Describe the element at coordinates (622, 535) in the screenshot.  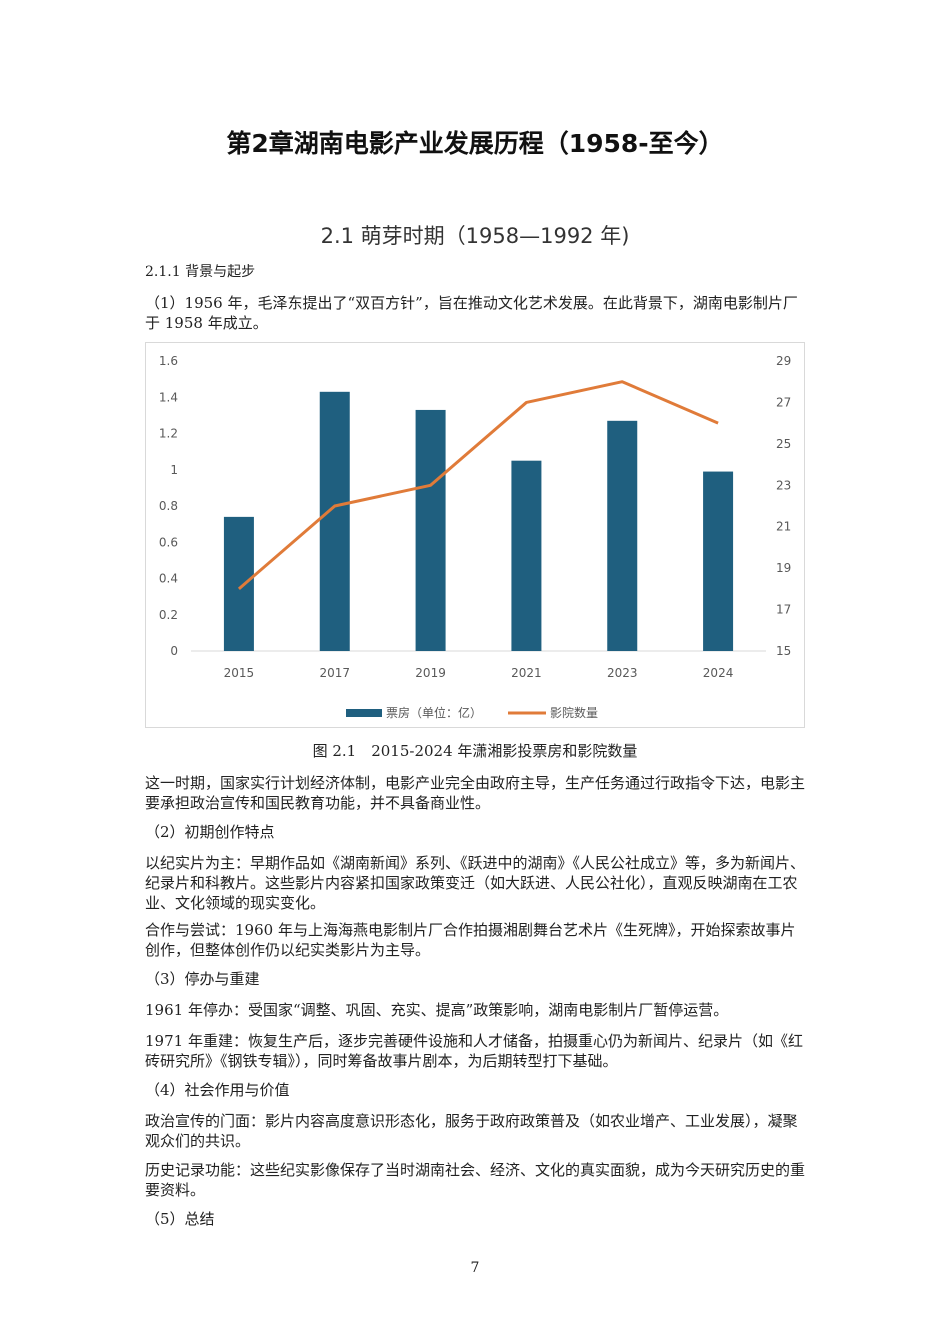
I see `bar-2023` at that location.